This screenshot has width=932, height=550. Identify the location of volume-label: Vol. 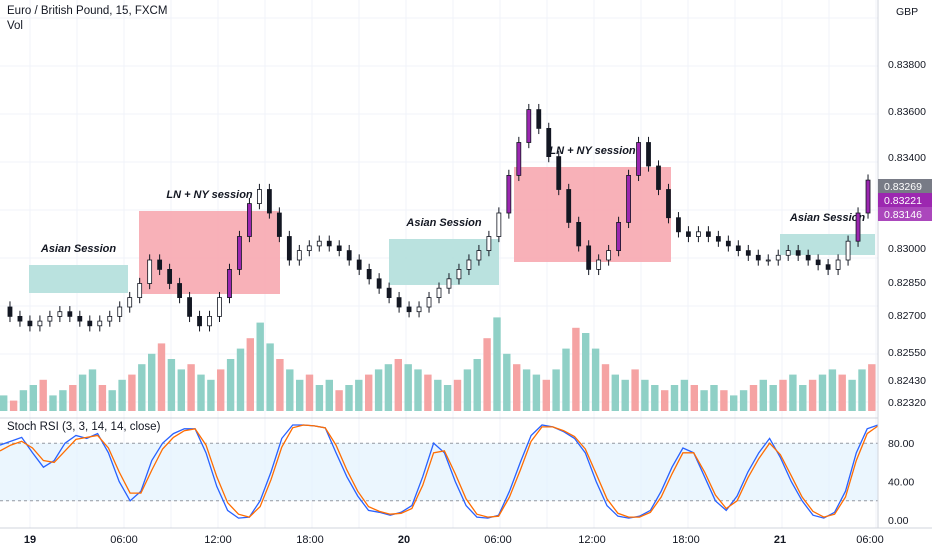
(15, 26).